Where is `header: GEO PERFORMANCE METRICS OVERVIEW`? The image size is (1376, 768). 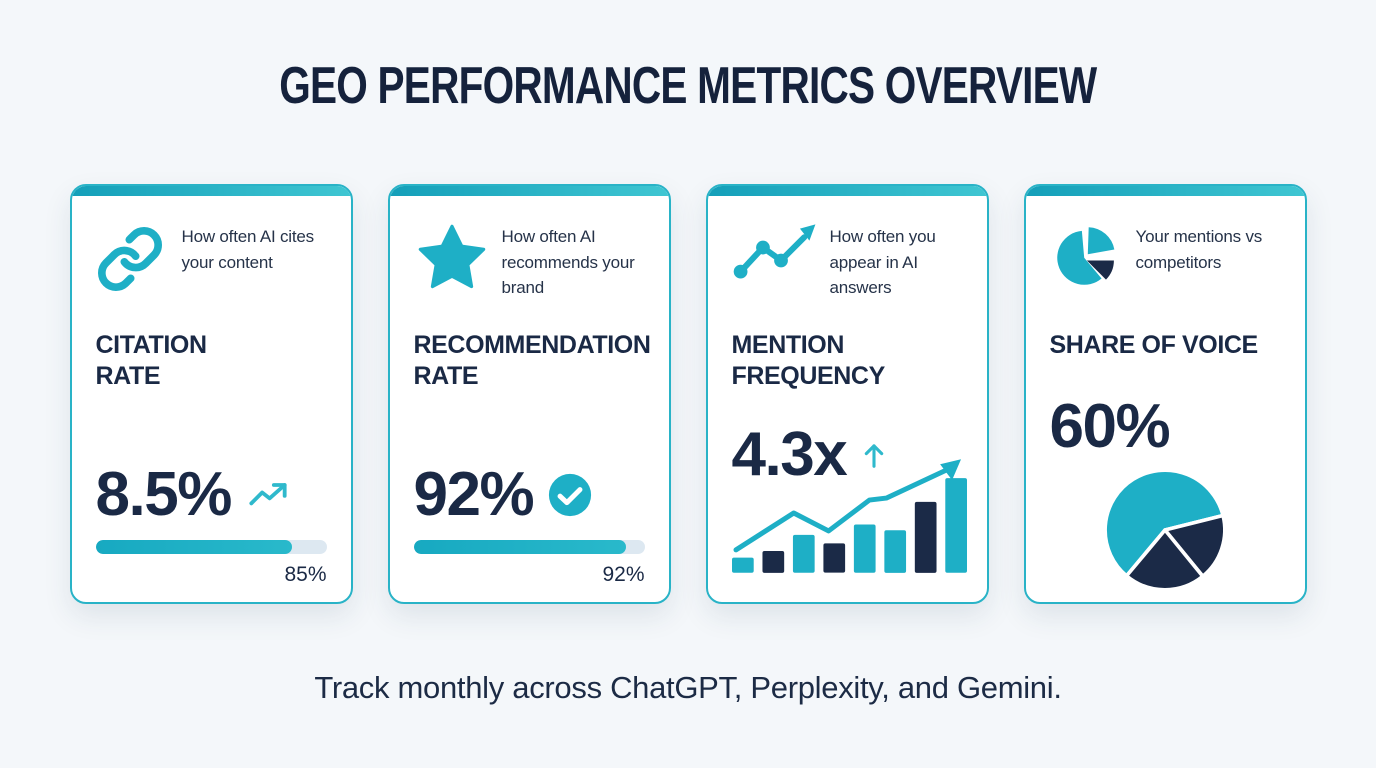 header: GEO PERFORMANCE METRICS OVERVIEW is located at coordinates (688, 86).